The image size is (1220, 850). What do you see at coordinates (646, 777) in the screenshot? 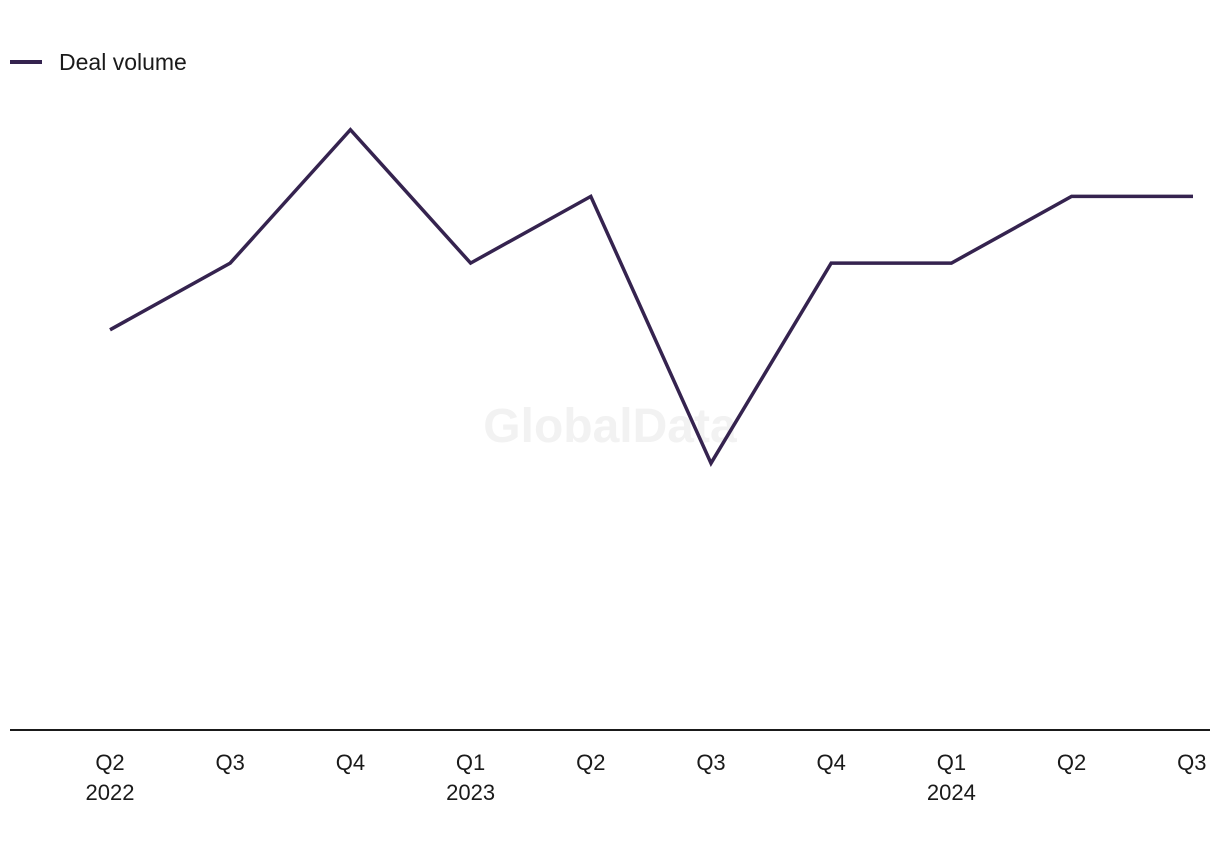
I see `x-axis-tick-labels: Q2 2022 Q3 Q4 Q1 2023 Q2 Q3 Q4 Q1 2024 Q2 Q3` at bounding box center [646, 777].